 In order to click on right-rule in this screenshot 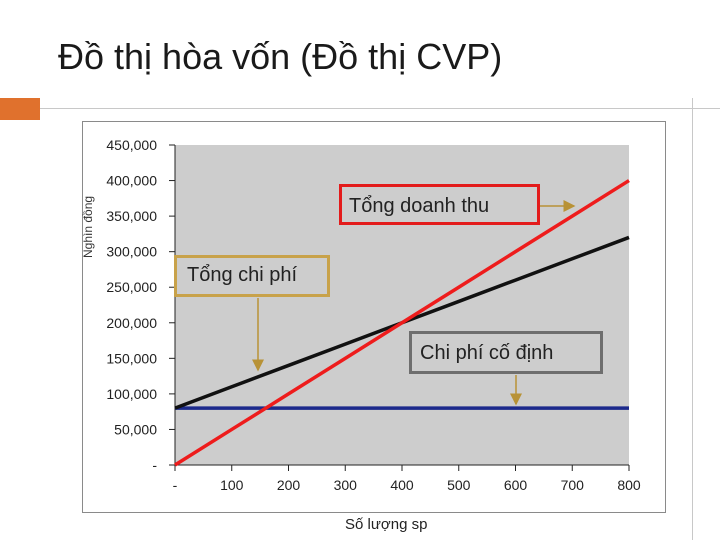, I will do `click(692, 319)`.